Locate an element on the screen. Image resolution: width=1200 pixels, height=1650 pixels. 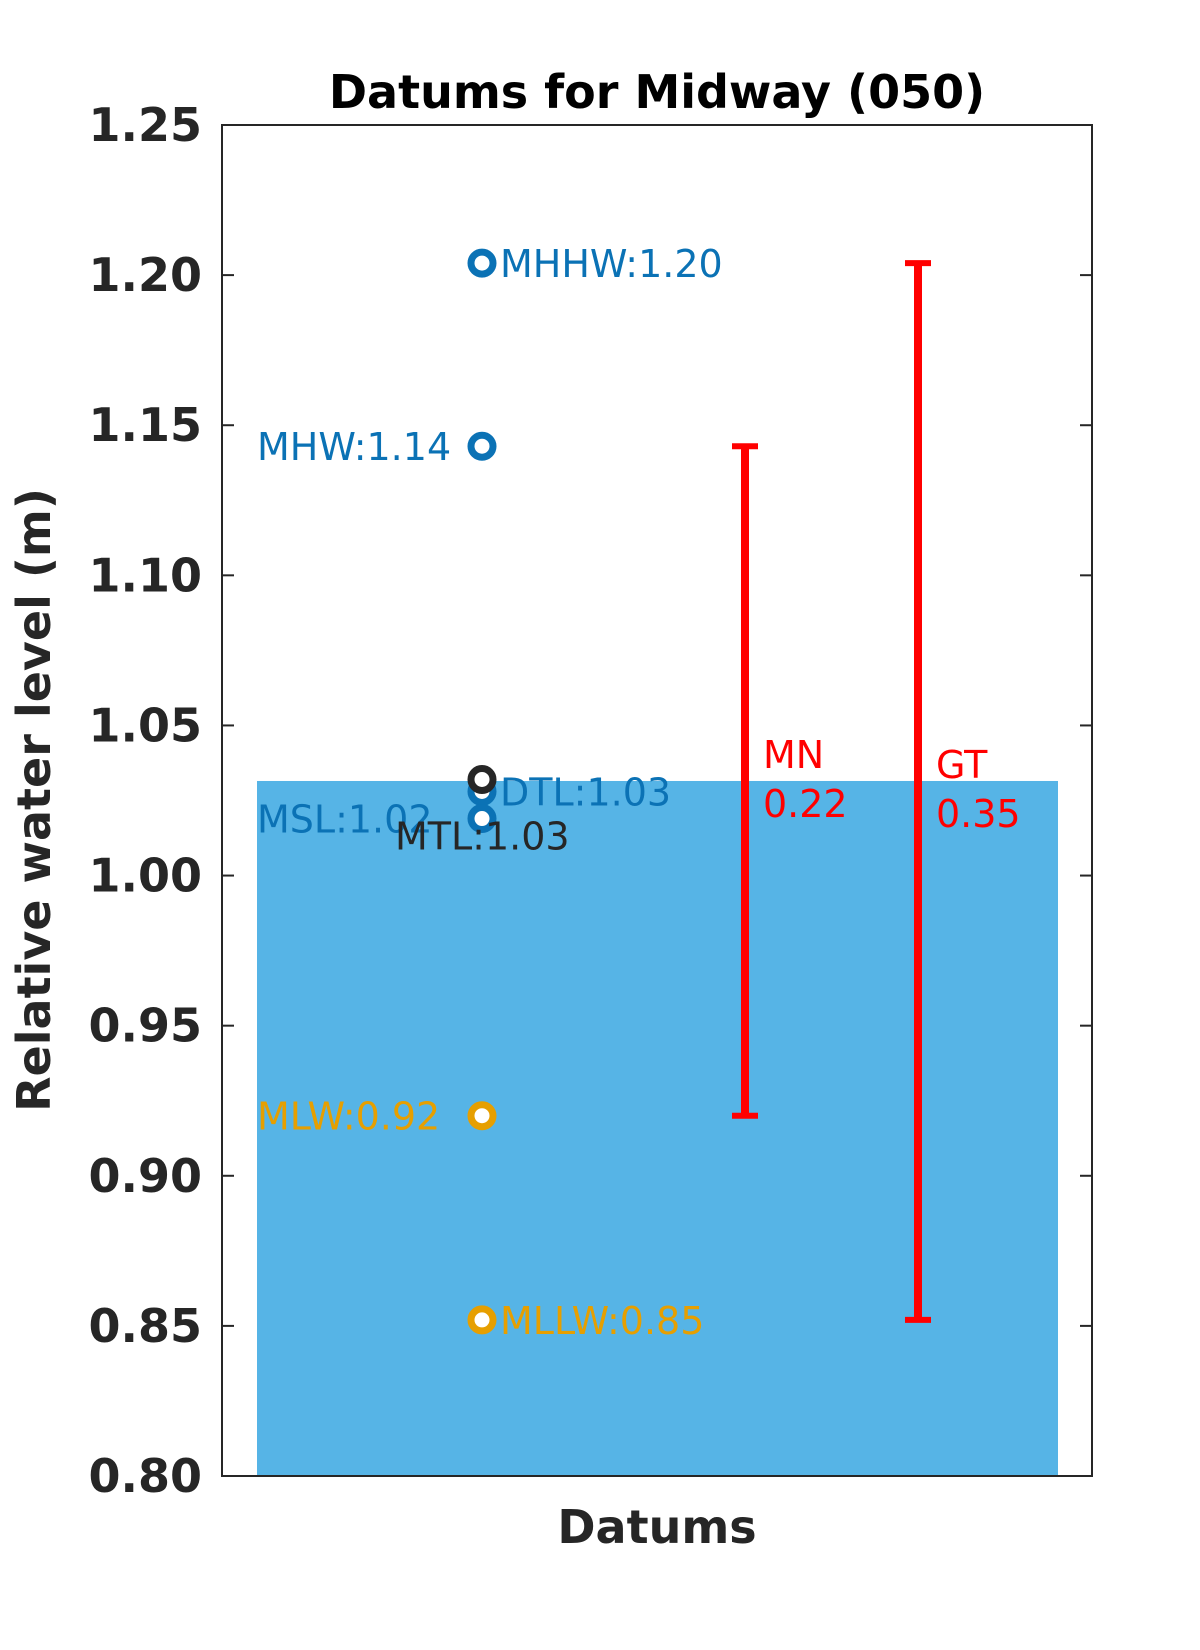
y-tick-label: 0.85 is located at coordinates (146, 1326).